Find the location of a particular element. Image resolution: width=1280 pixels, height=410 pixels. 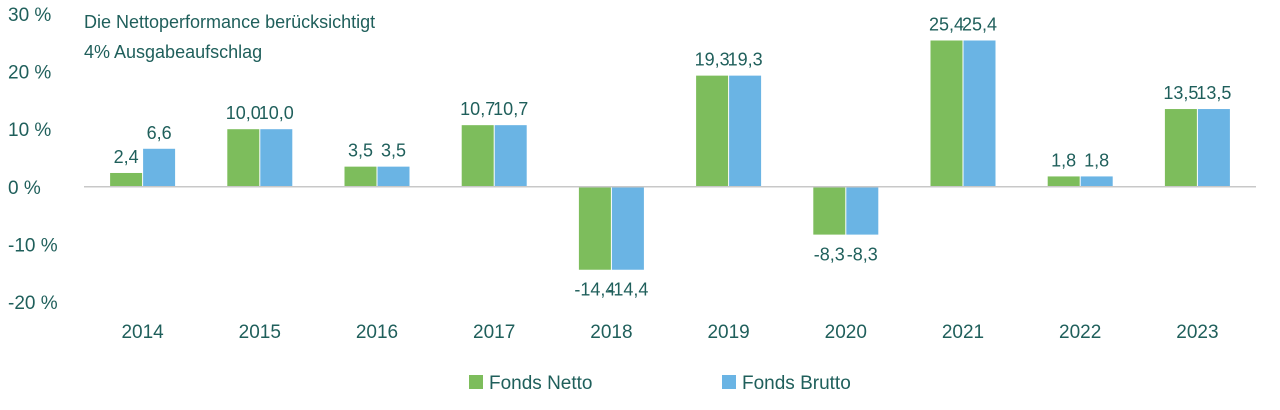

bar-brutto-2018 is located at coordinates (627, 228).